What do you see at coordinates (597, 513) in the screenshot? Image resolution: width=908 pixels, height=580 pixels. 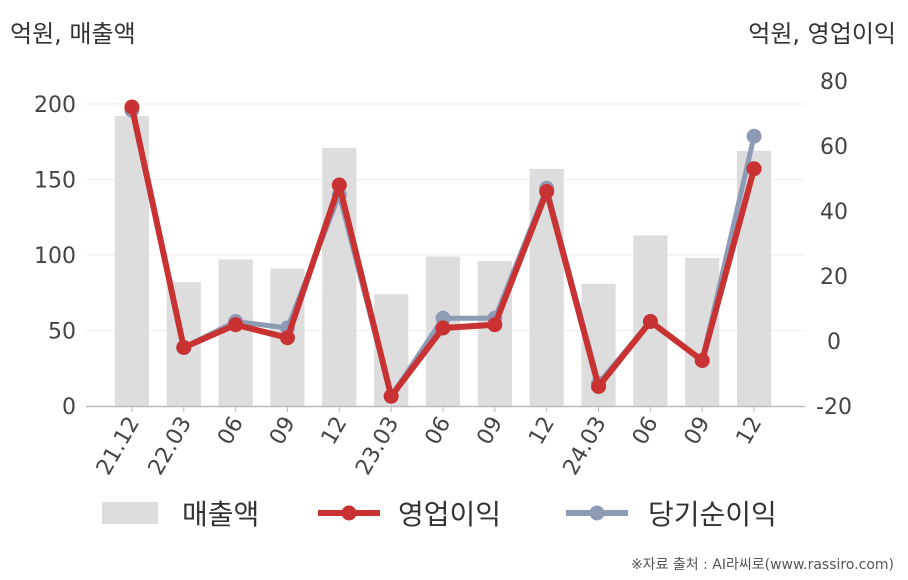 I see `legend-marker-net-income` at bounding box center [597, 513].